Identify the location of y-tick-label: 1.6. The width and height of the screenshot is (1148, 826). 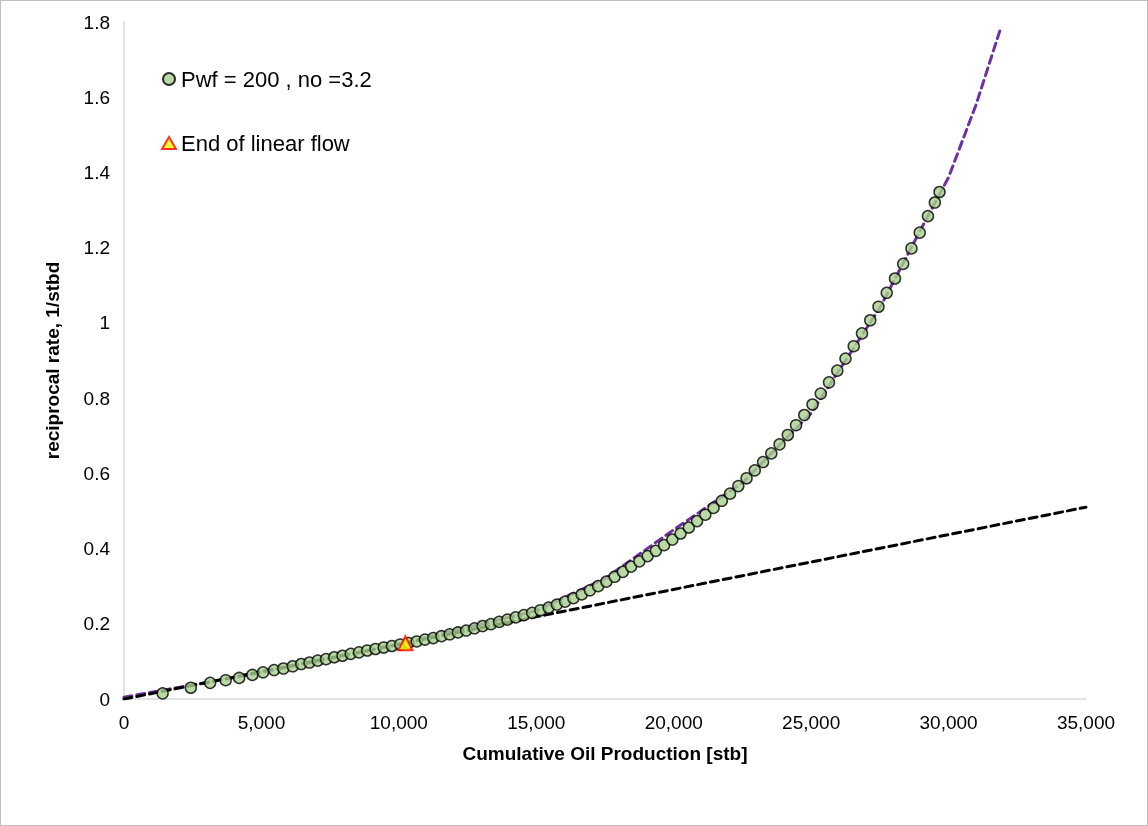
(96, 97).